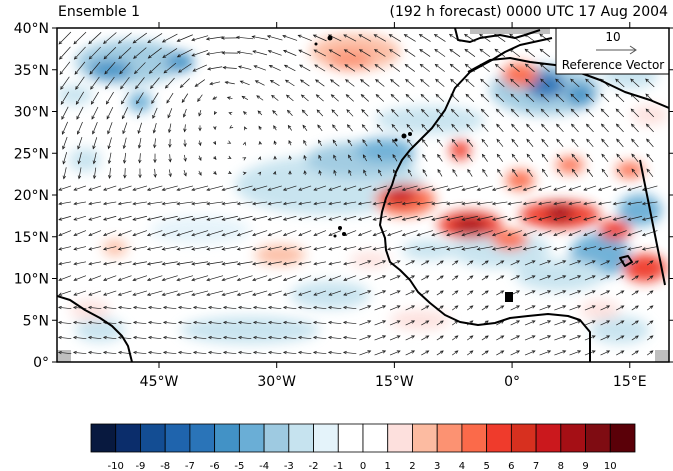  Describe the element at coordinates (561, 466) in the screenshot. I see `colorbar-label: 8` at that location.